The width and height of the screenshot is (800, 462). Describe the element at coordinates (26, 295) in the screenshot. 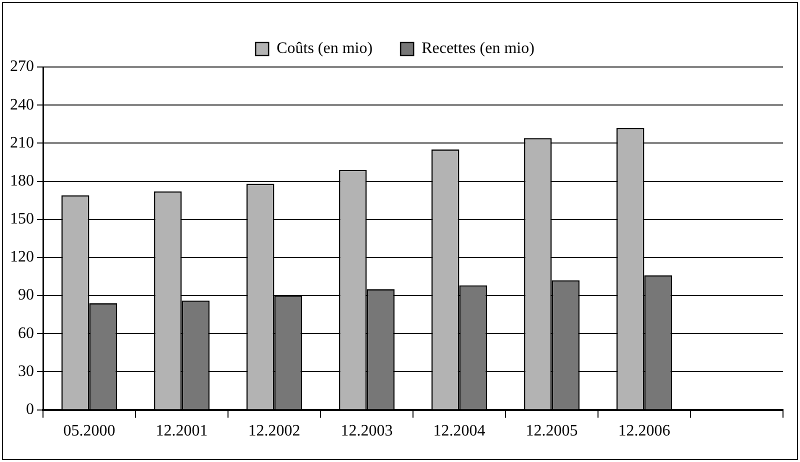

I see `y-tick-label: 90` at that location.